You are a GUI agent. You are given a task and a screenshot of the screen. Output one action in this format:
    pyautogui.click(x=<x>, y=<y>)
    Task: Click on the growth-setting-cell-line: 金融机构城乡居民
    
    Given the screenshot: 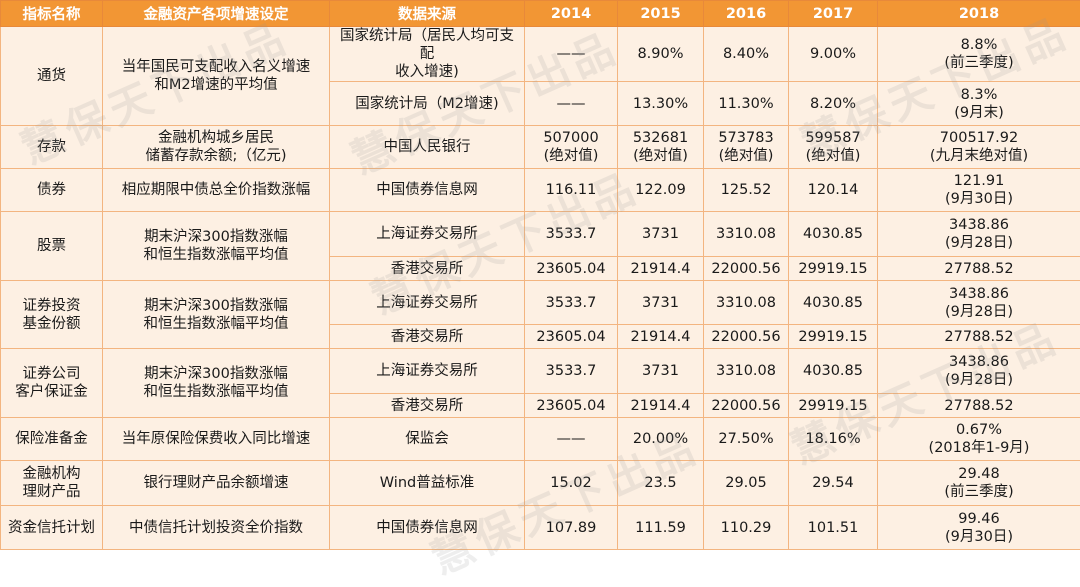 What is the action you would take?
    pyautogui.click(x=216, y=138)
    